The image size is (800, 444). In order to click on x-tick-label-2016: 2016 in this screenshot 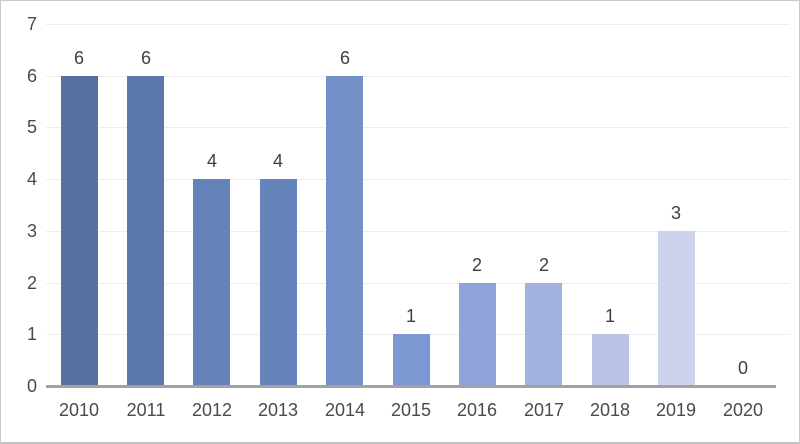, I will do `click(477, 410)`.